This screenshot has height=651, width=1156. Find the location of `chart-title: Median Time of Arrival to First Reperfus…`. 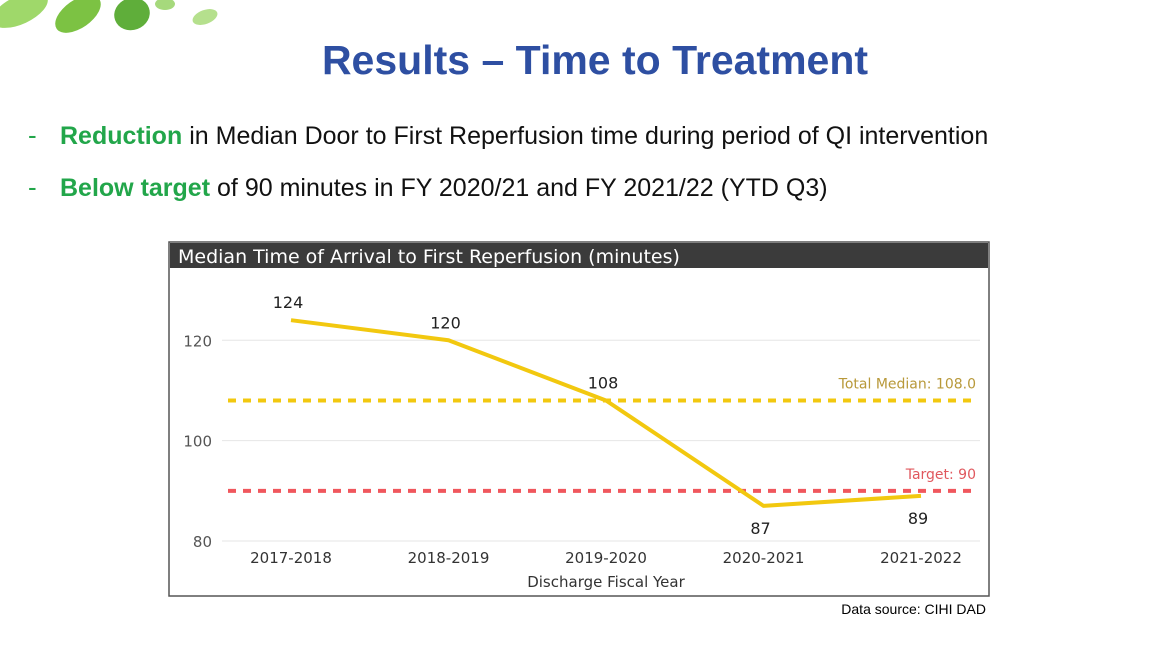

chart-title: Median Time of Arrival to First Reperfus… is located at coordinates (429, 257).